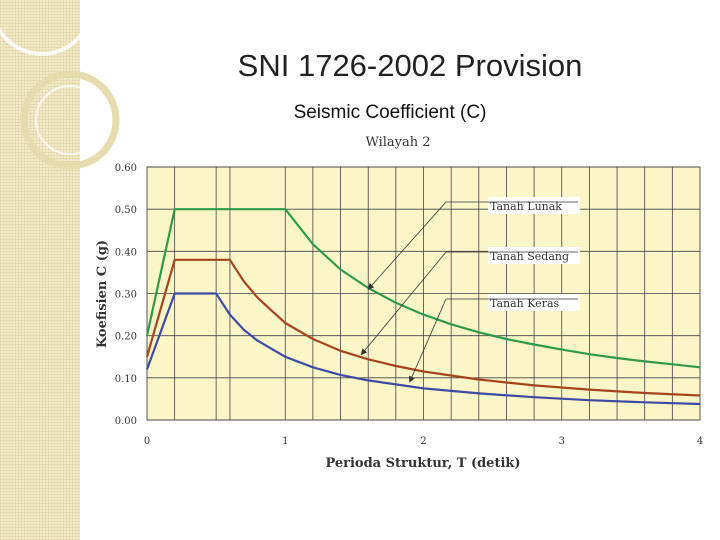 The image size is (720, 540). Describe the element at coordinates (126, 210) in the screenshot. I see `y-tick-label: 0.50` at that location.